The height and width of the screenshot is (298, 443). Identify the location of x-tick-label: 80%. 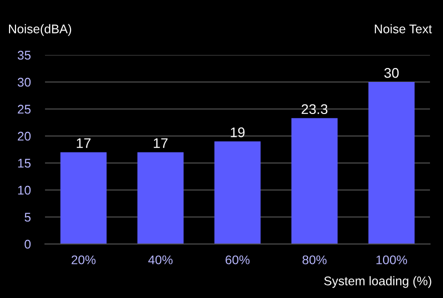
(314, 259).